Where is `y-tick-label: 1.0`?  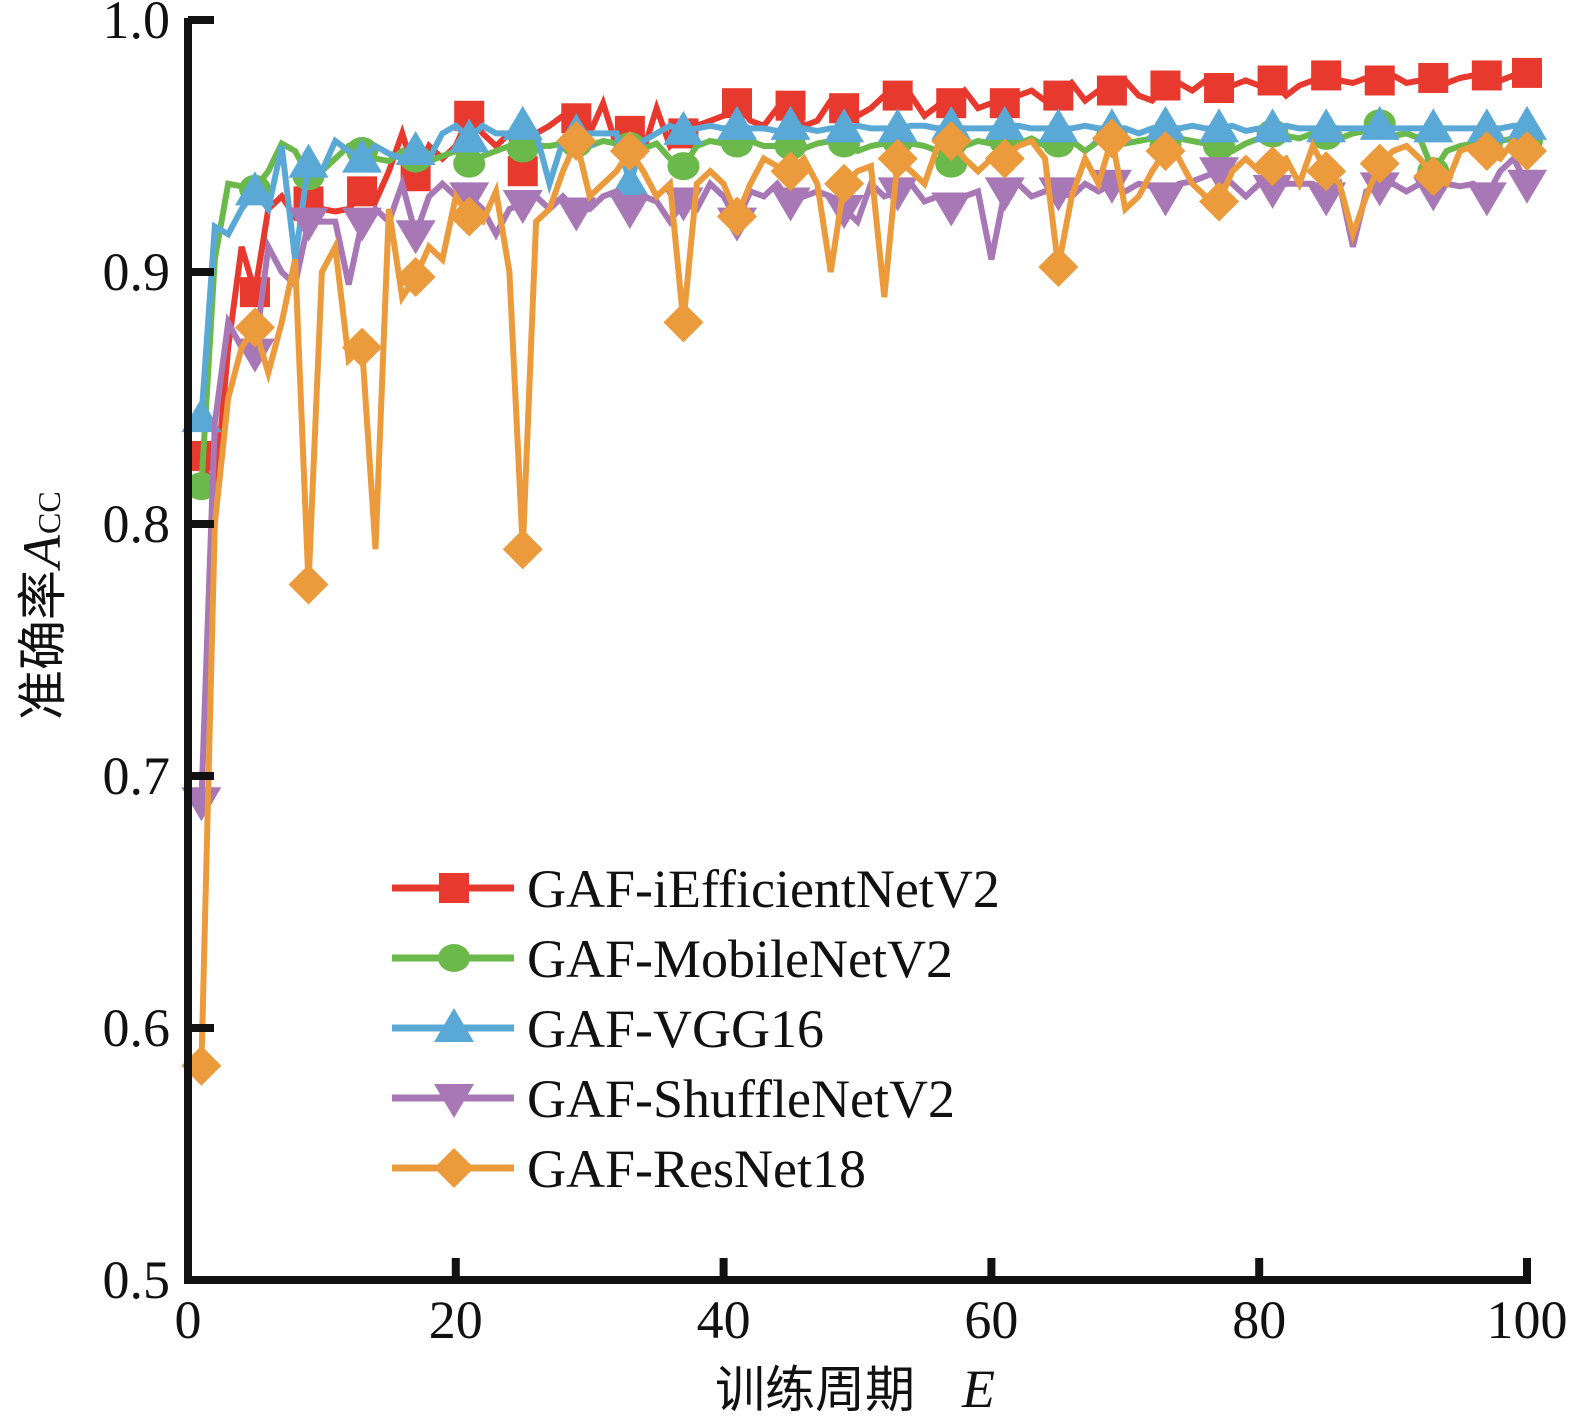 y-tick-label: 1.0 is located at coordinates (137, 25).